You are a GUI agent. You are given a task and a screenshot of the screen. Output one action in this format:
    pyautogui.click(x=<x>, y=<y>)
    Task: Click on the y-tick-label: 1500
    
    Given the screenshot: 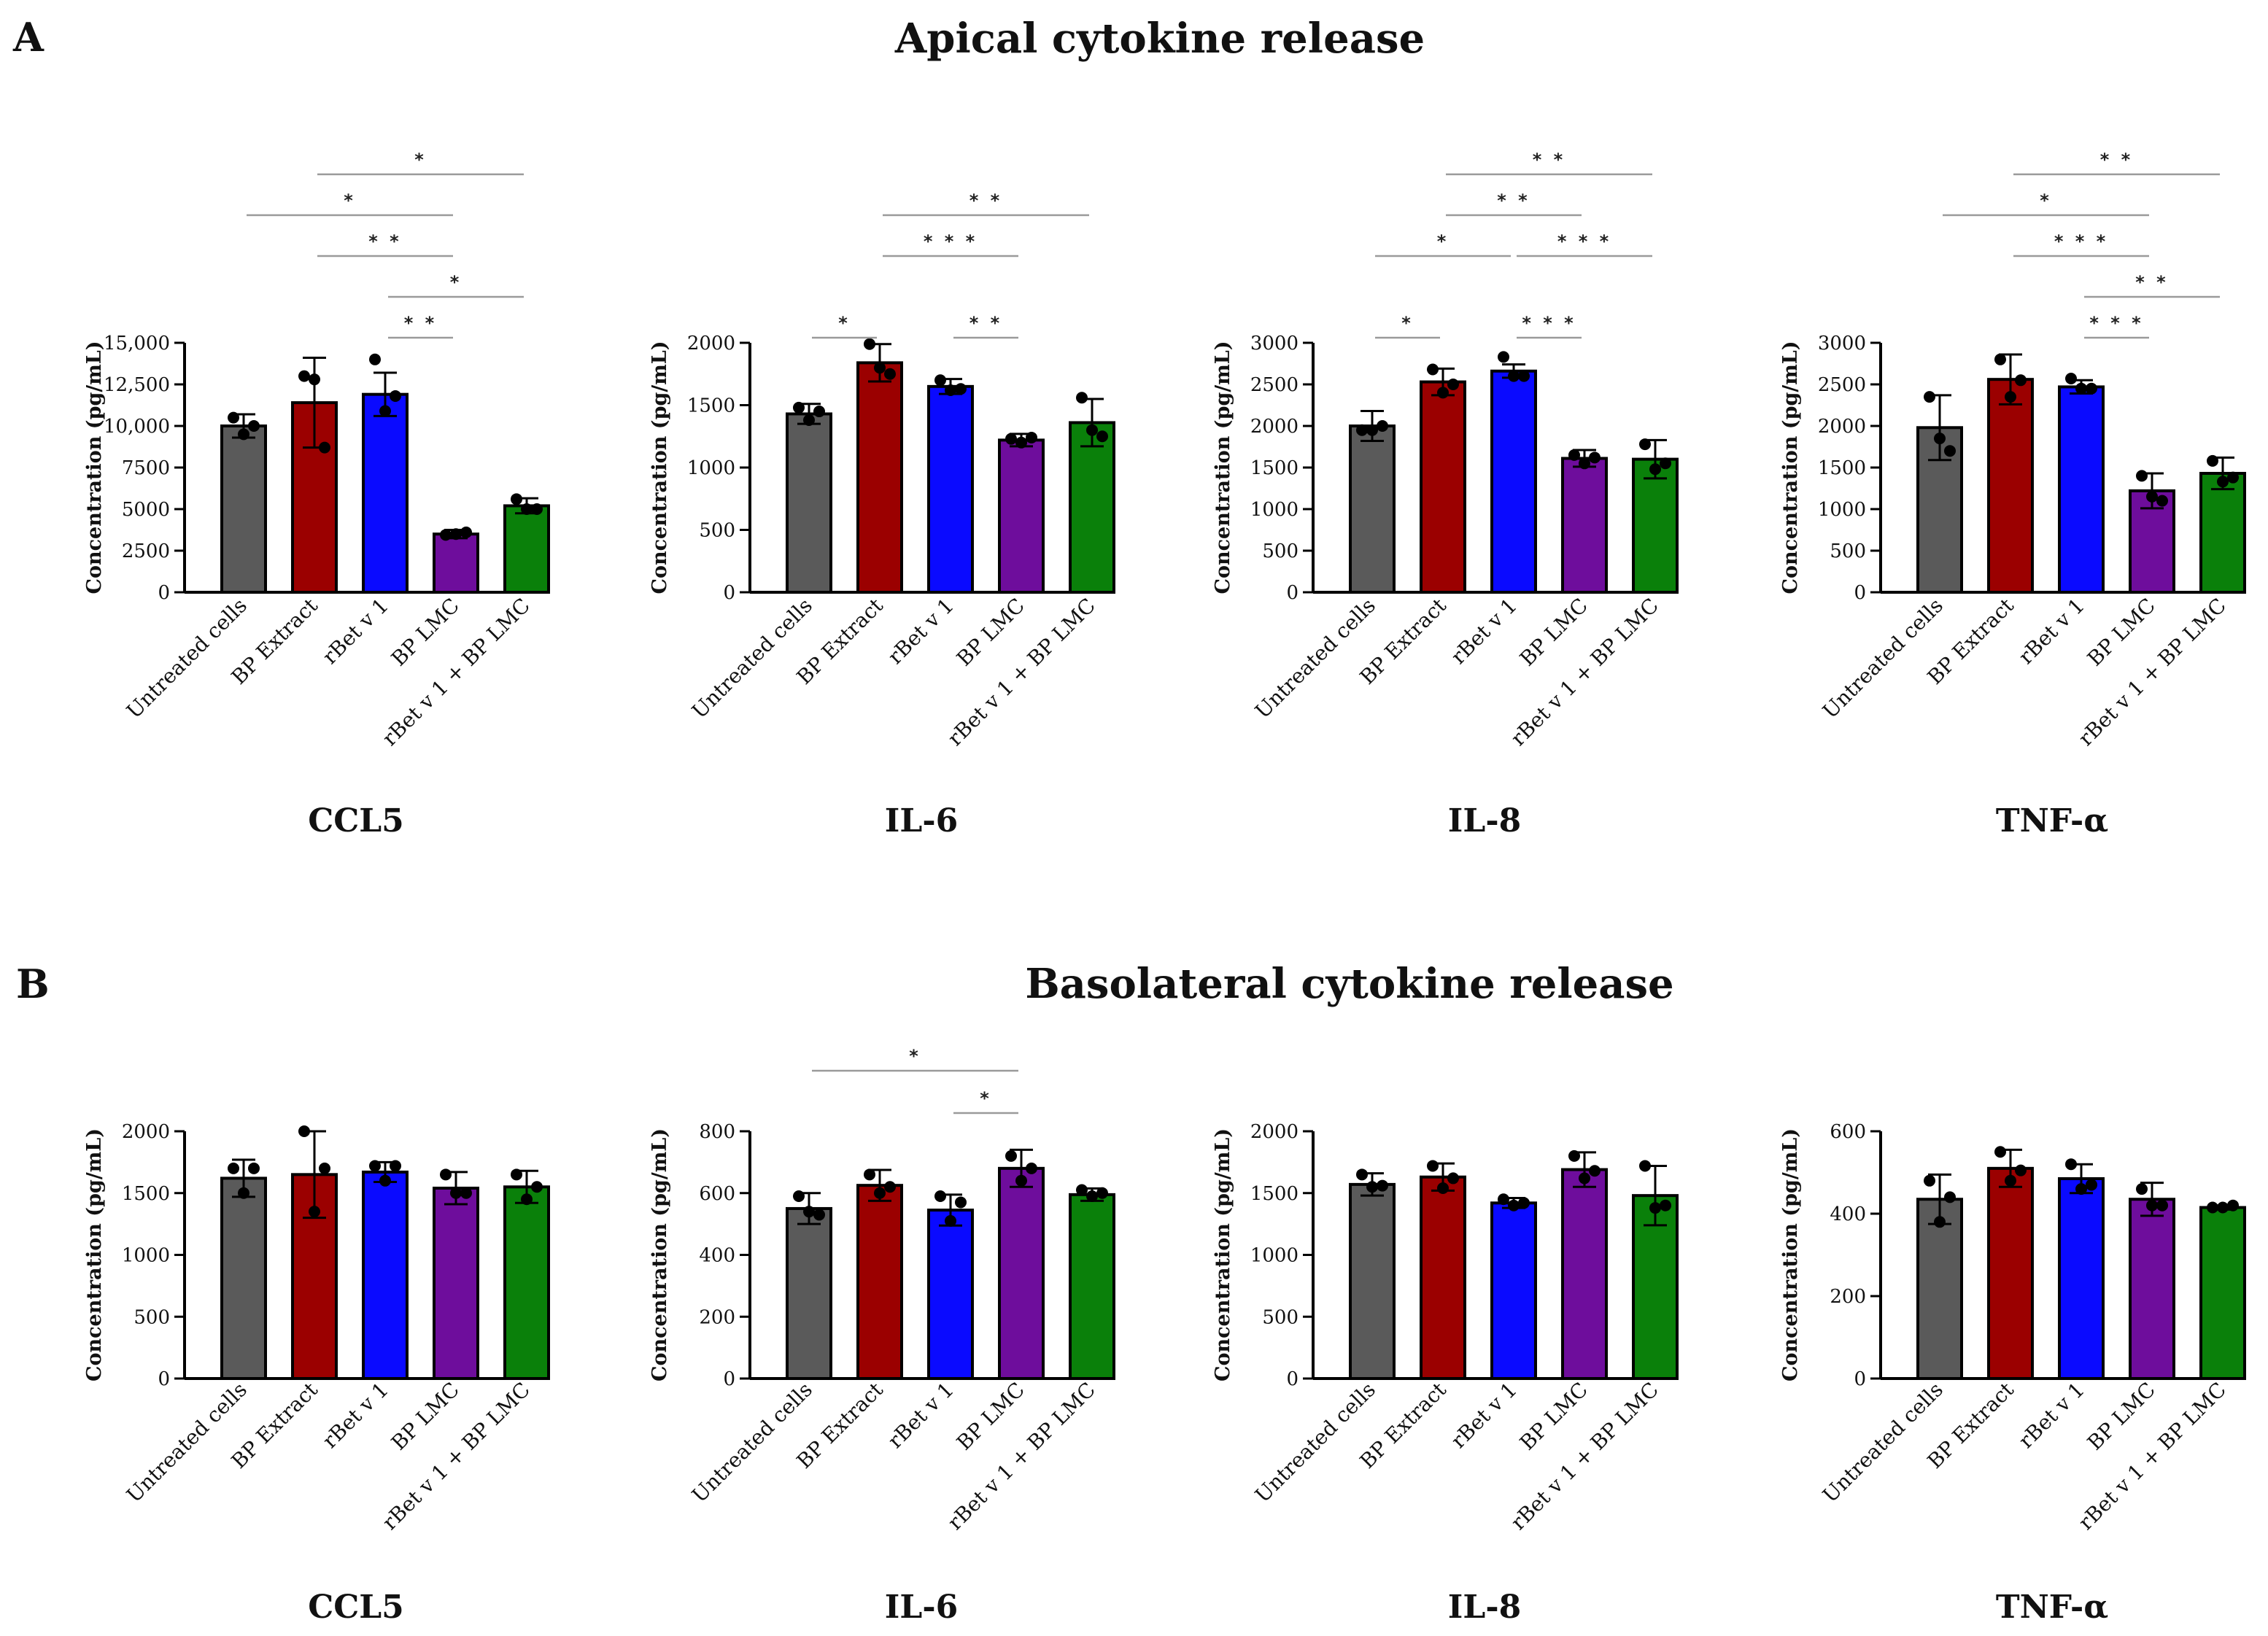 What is the action you would take?
    pyautogui.click(x=1842, y=468)
    